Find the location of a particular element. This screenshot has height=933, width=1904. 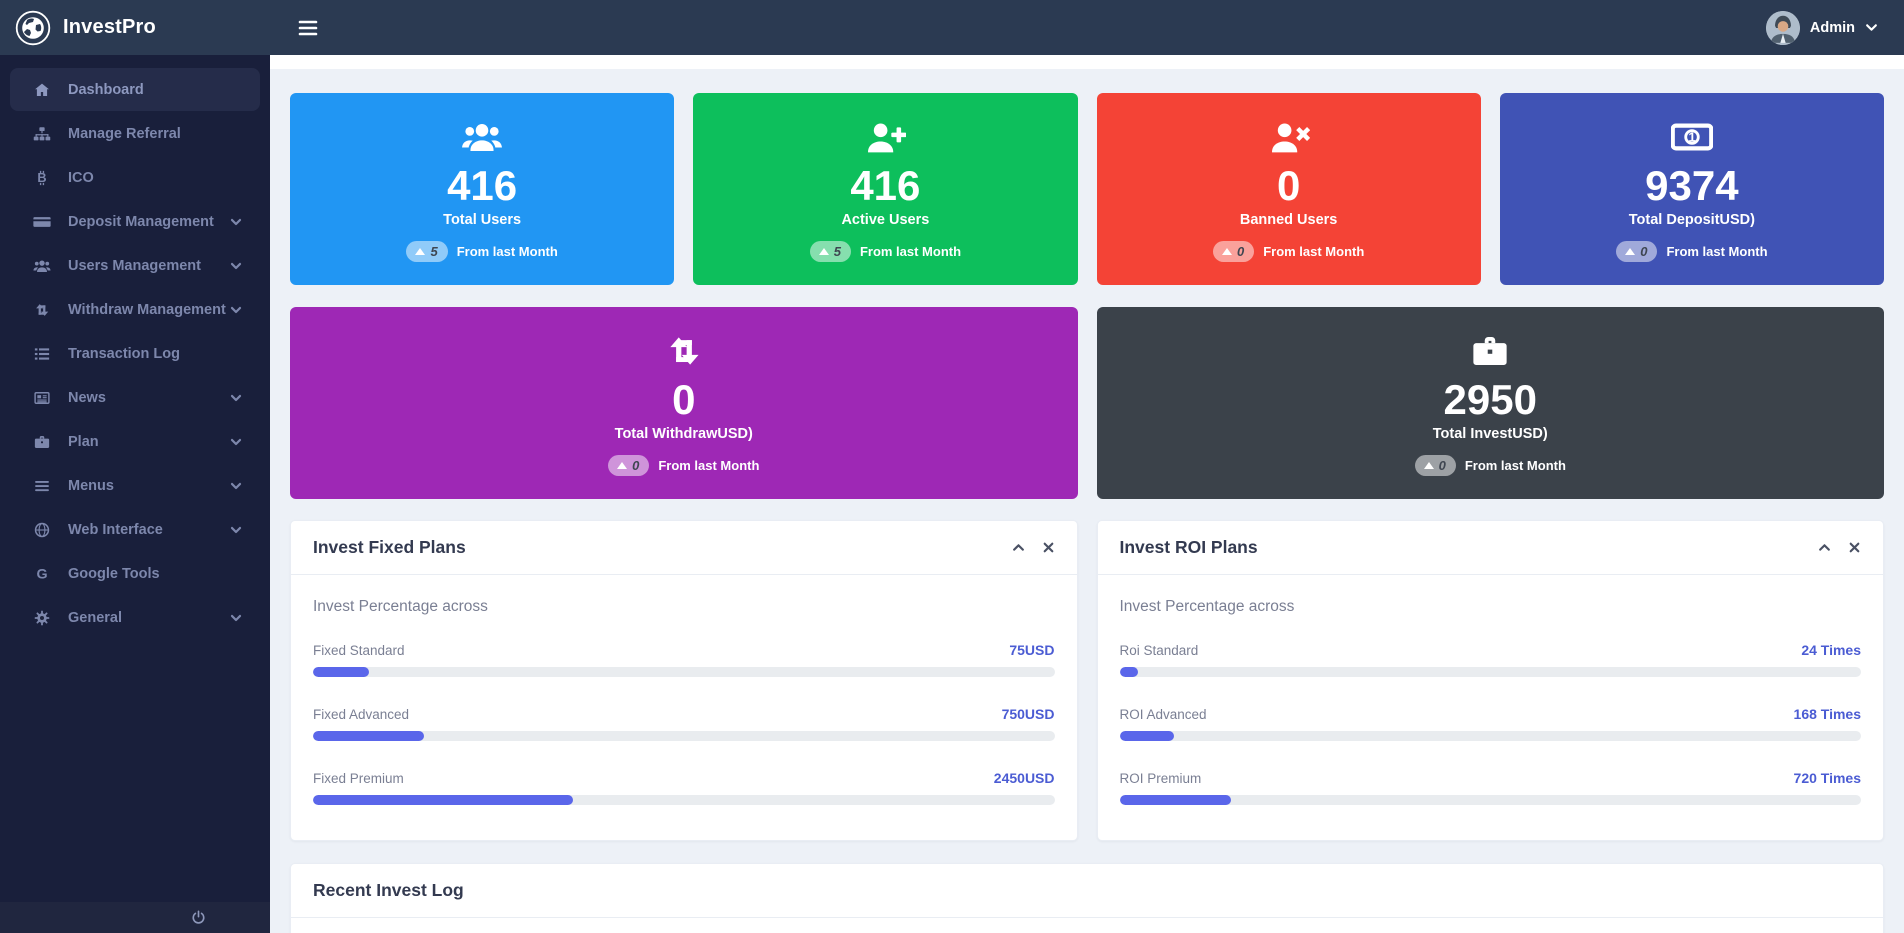

stat-value: 416 is located at coordinates (482, 185).